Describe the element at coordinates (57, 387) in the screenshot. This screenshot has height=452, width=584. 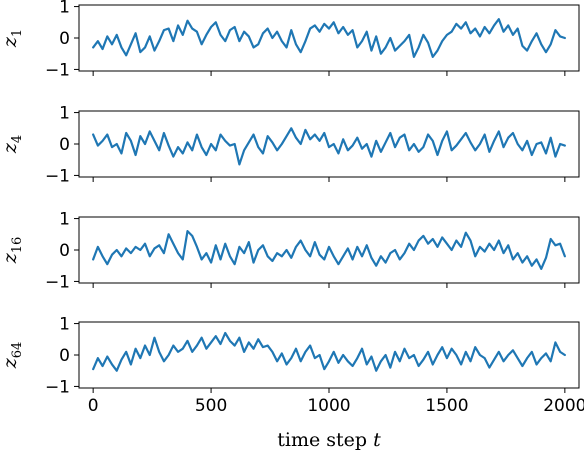
I see `y-tick-label-z64: −1` at that location.